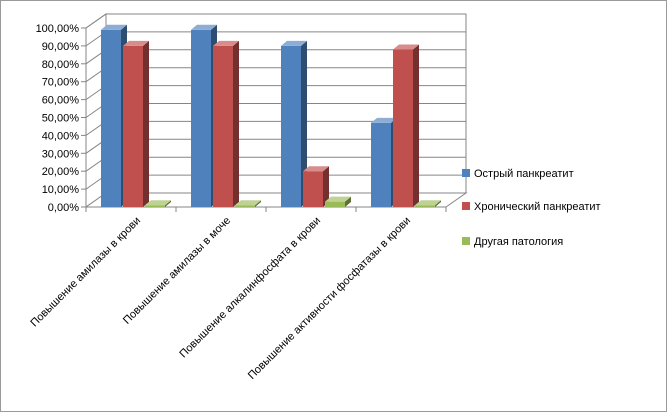 This screenshot has height=412, width=667. I want to click on y-tick-label: 70,00%, so click(61, 83).